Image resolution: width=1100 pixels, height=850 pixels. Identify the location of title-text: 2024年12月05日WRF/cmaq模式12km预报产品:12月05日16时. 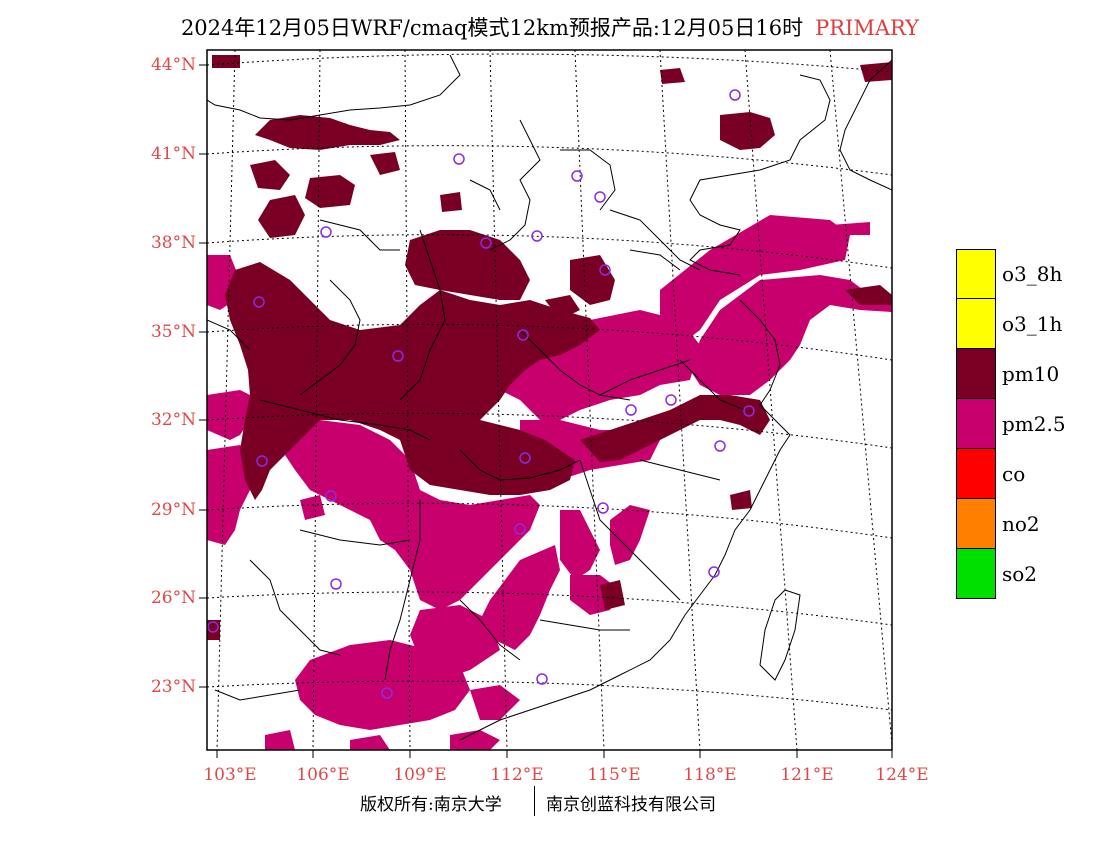
(492, 28).